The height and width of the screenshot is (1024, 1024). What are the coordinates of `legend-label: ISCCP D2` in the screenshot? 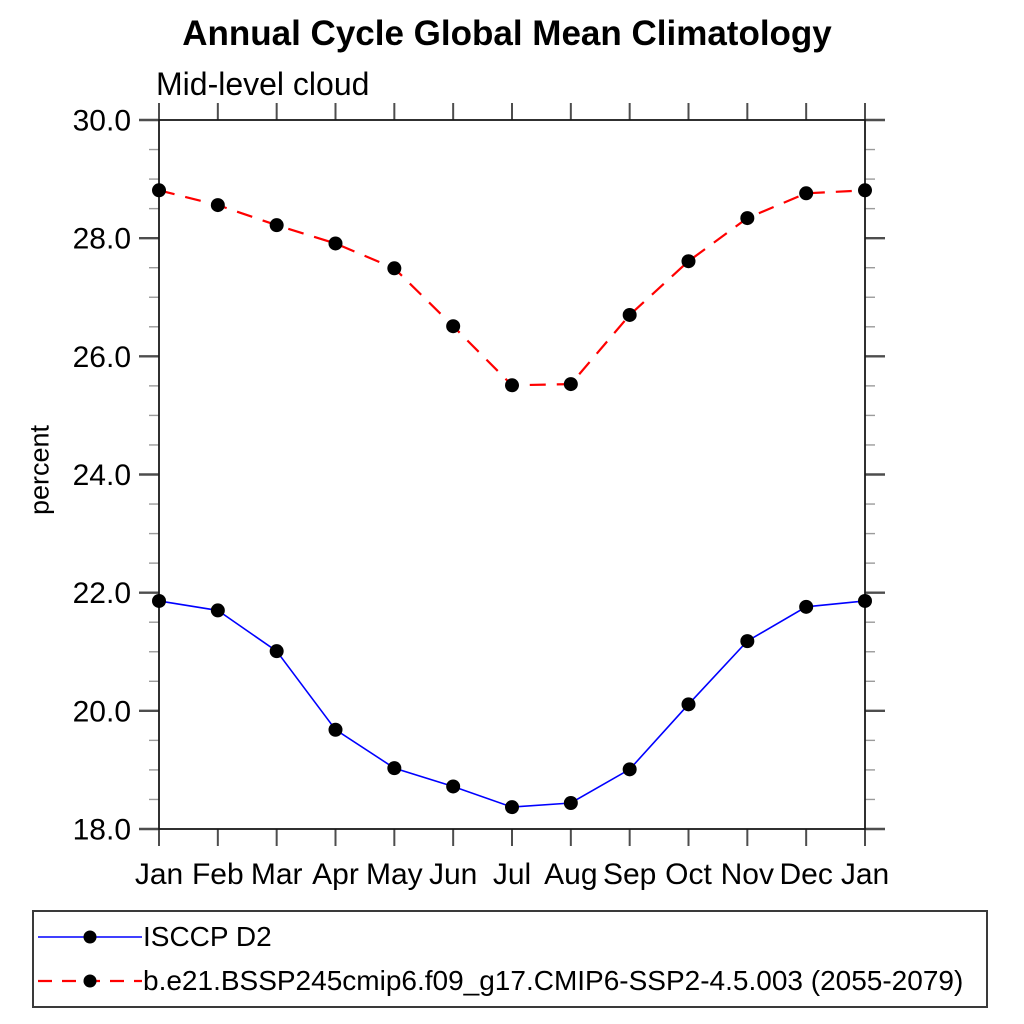 It's located at (207, 936).